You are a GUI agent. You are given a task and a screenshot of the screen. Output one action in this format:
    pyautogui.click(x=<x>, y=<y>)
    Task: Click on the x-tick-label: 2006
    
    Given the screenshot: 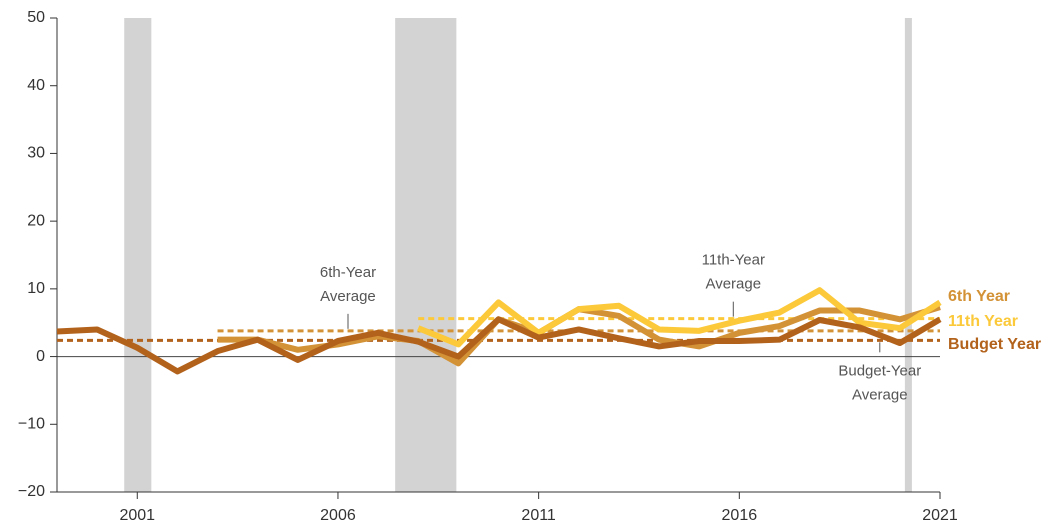 What is the action you would take?
    pyautogui.click(x=338, y=515)
    